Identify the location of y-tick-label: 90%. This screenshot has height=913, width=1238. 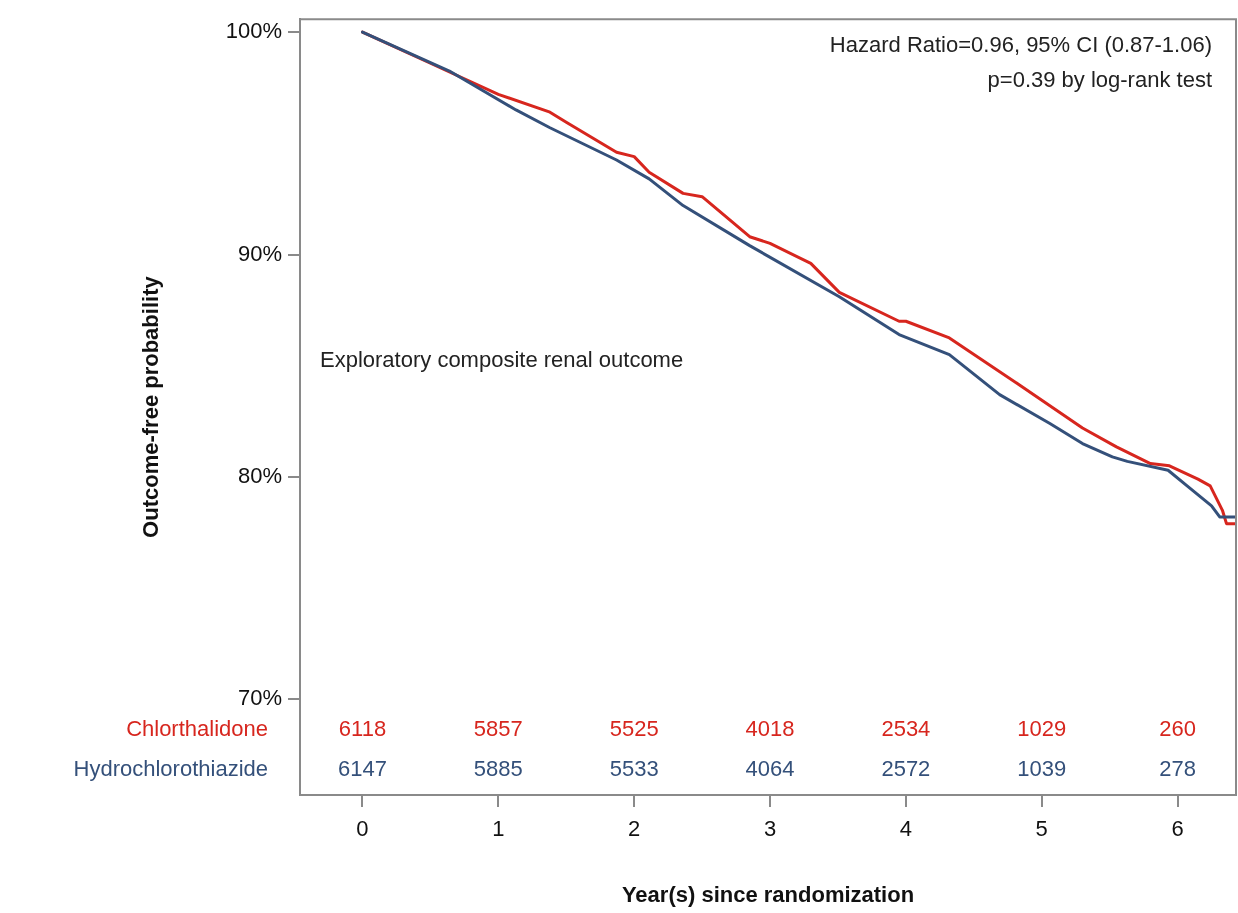
(259, 253).